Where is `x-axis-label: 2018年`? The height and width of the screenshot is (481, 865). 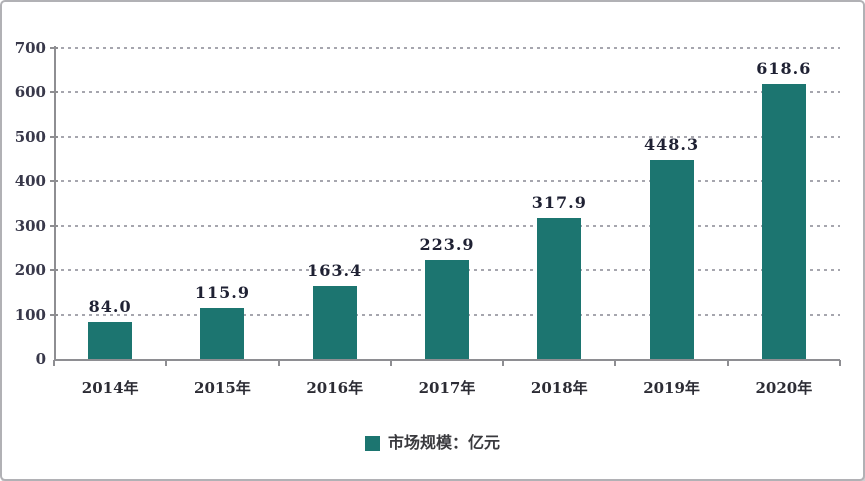 x-axis-label: 2018年 is located at coordinates (559, 388).